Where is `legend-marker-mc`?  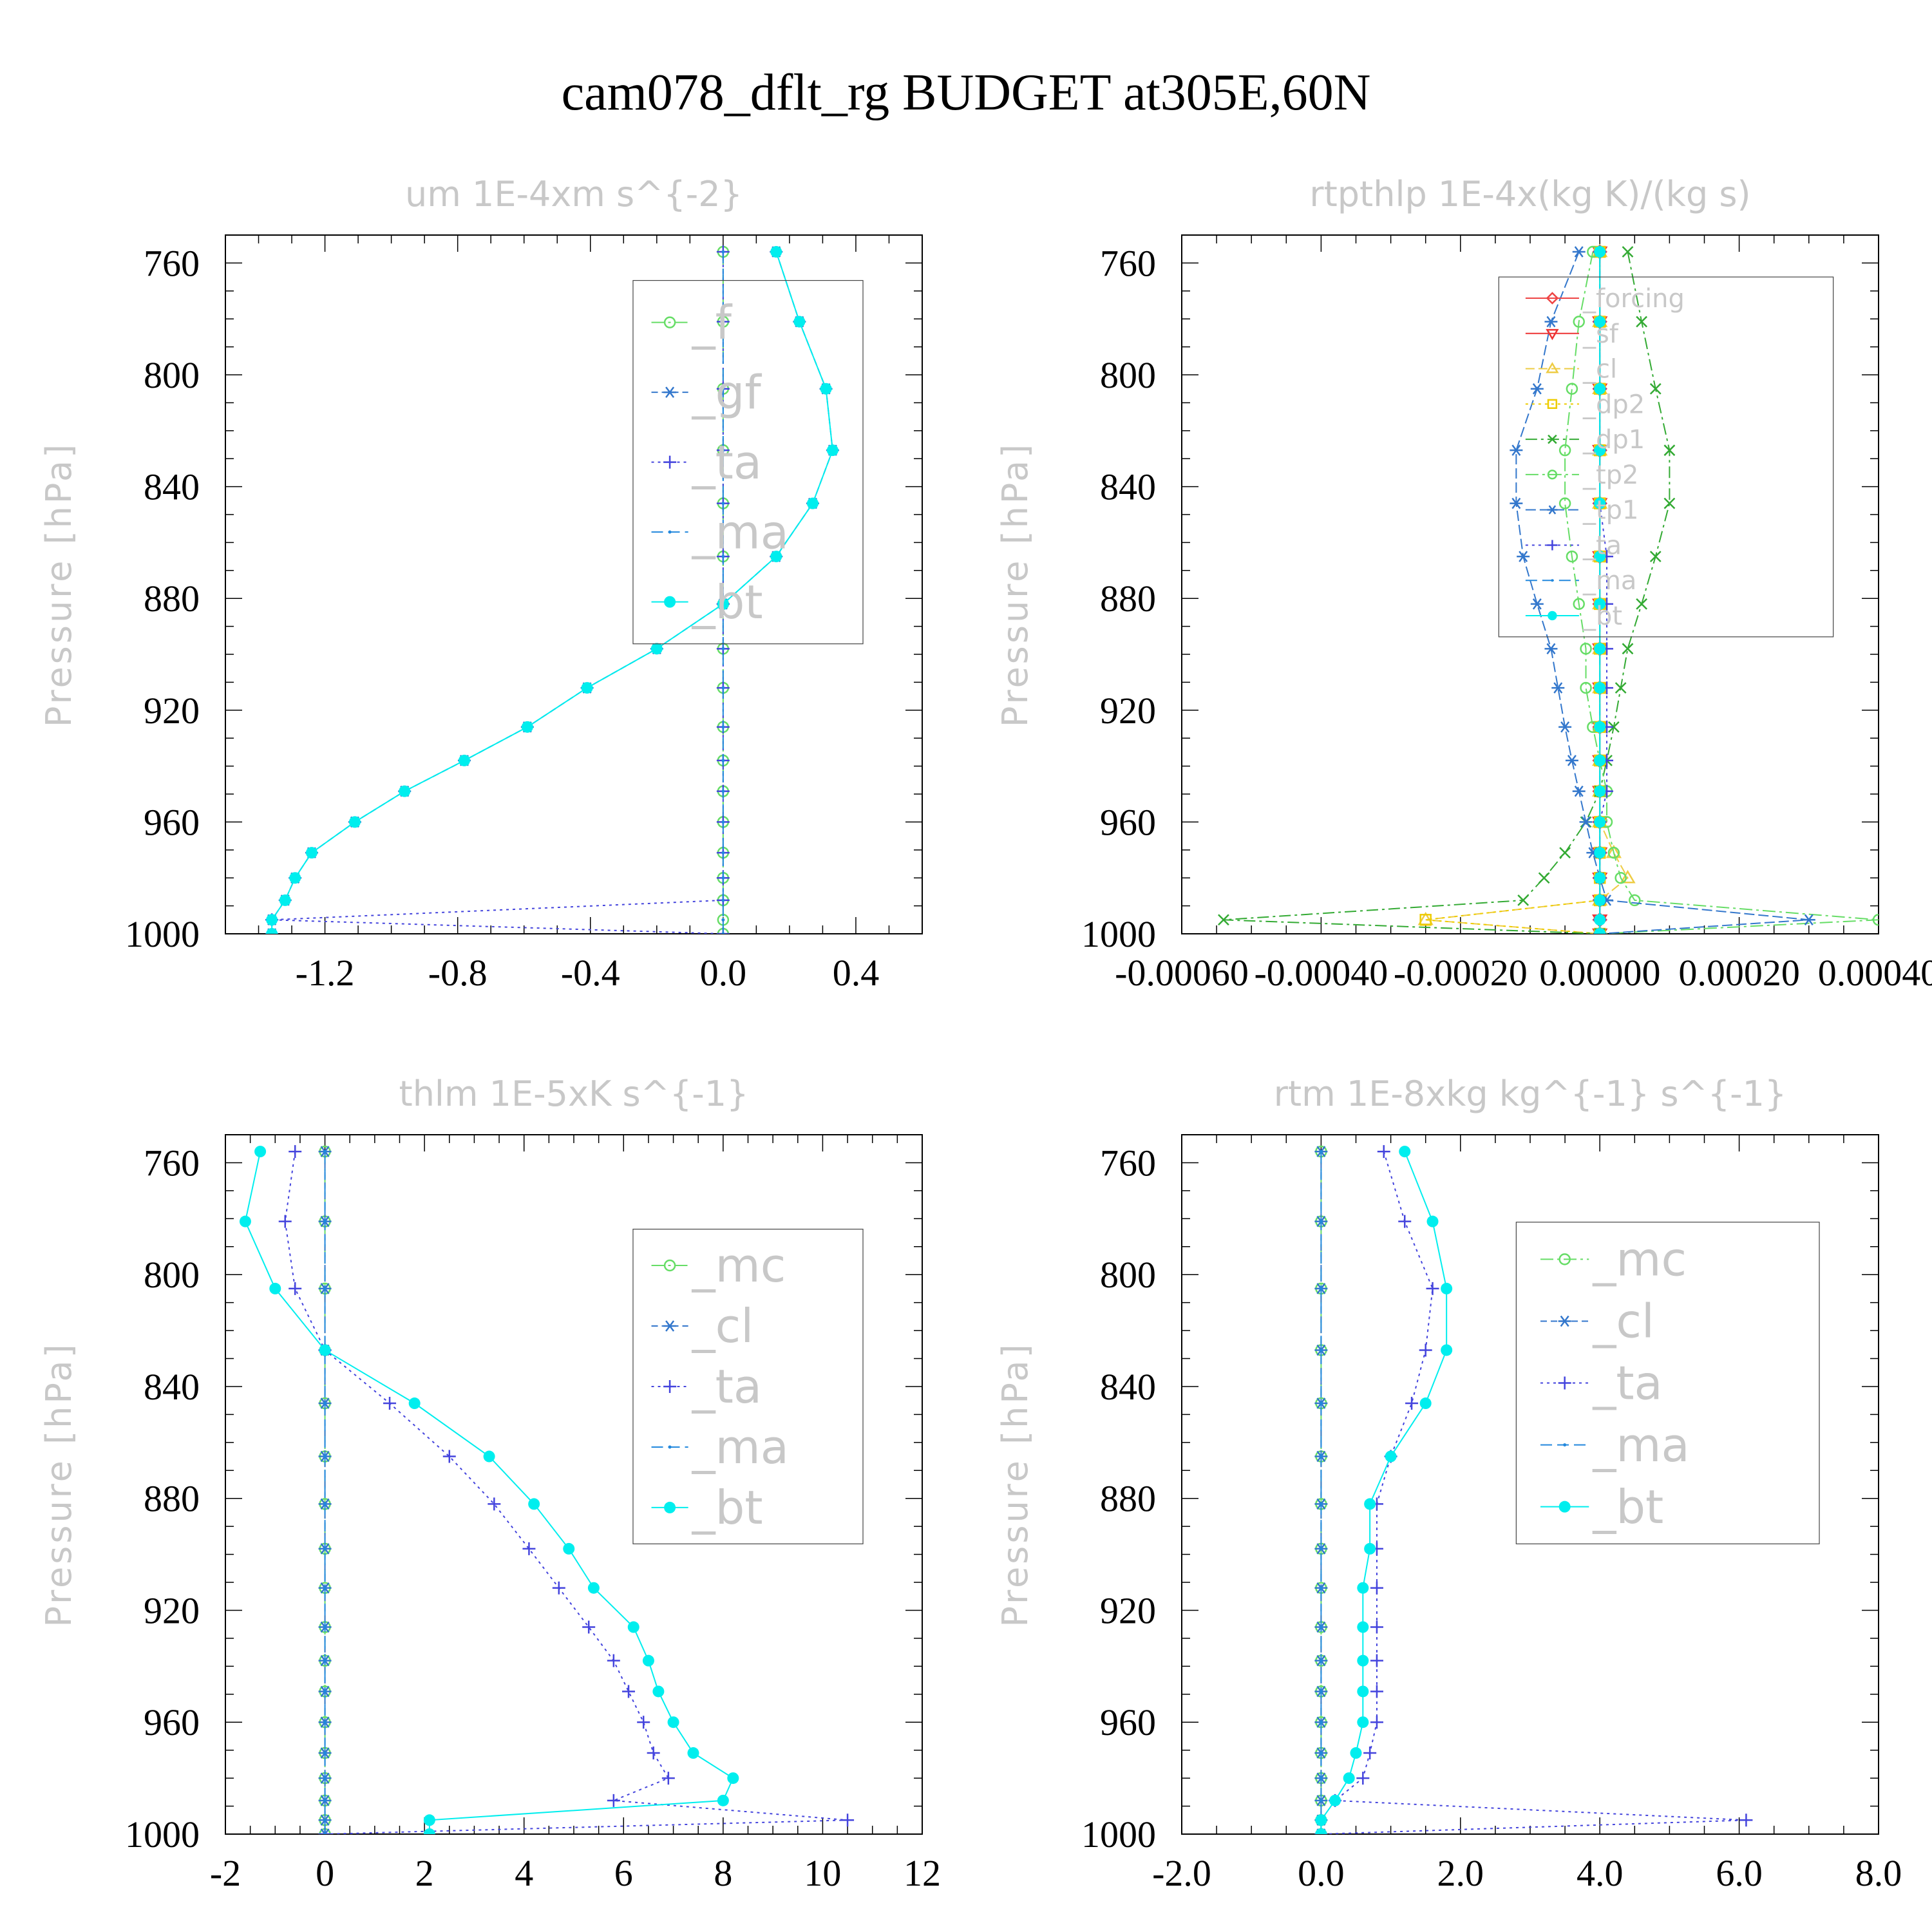
legend-marker-mc is located at coordinates (669, 1265).